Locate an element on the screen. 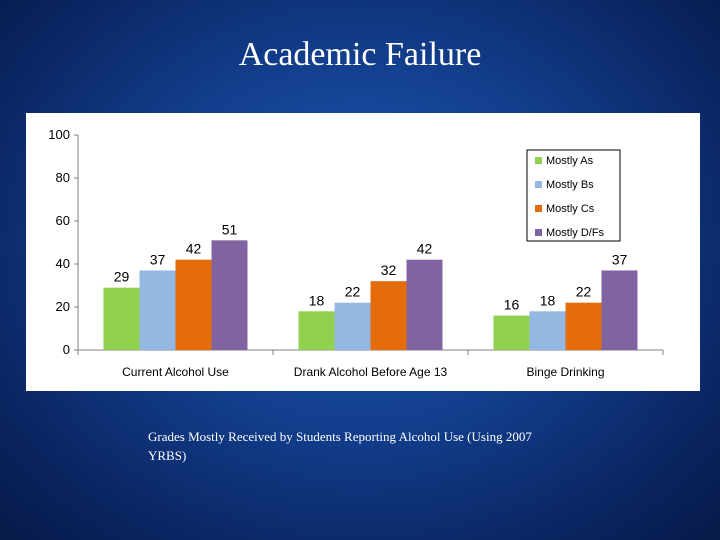 This screenshot has width=720, height=540. legend-label: Mostly D/Fs is located at coordinates (575, 233).